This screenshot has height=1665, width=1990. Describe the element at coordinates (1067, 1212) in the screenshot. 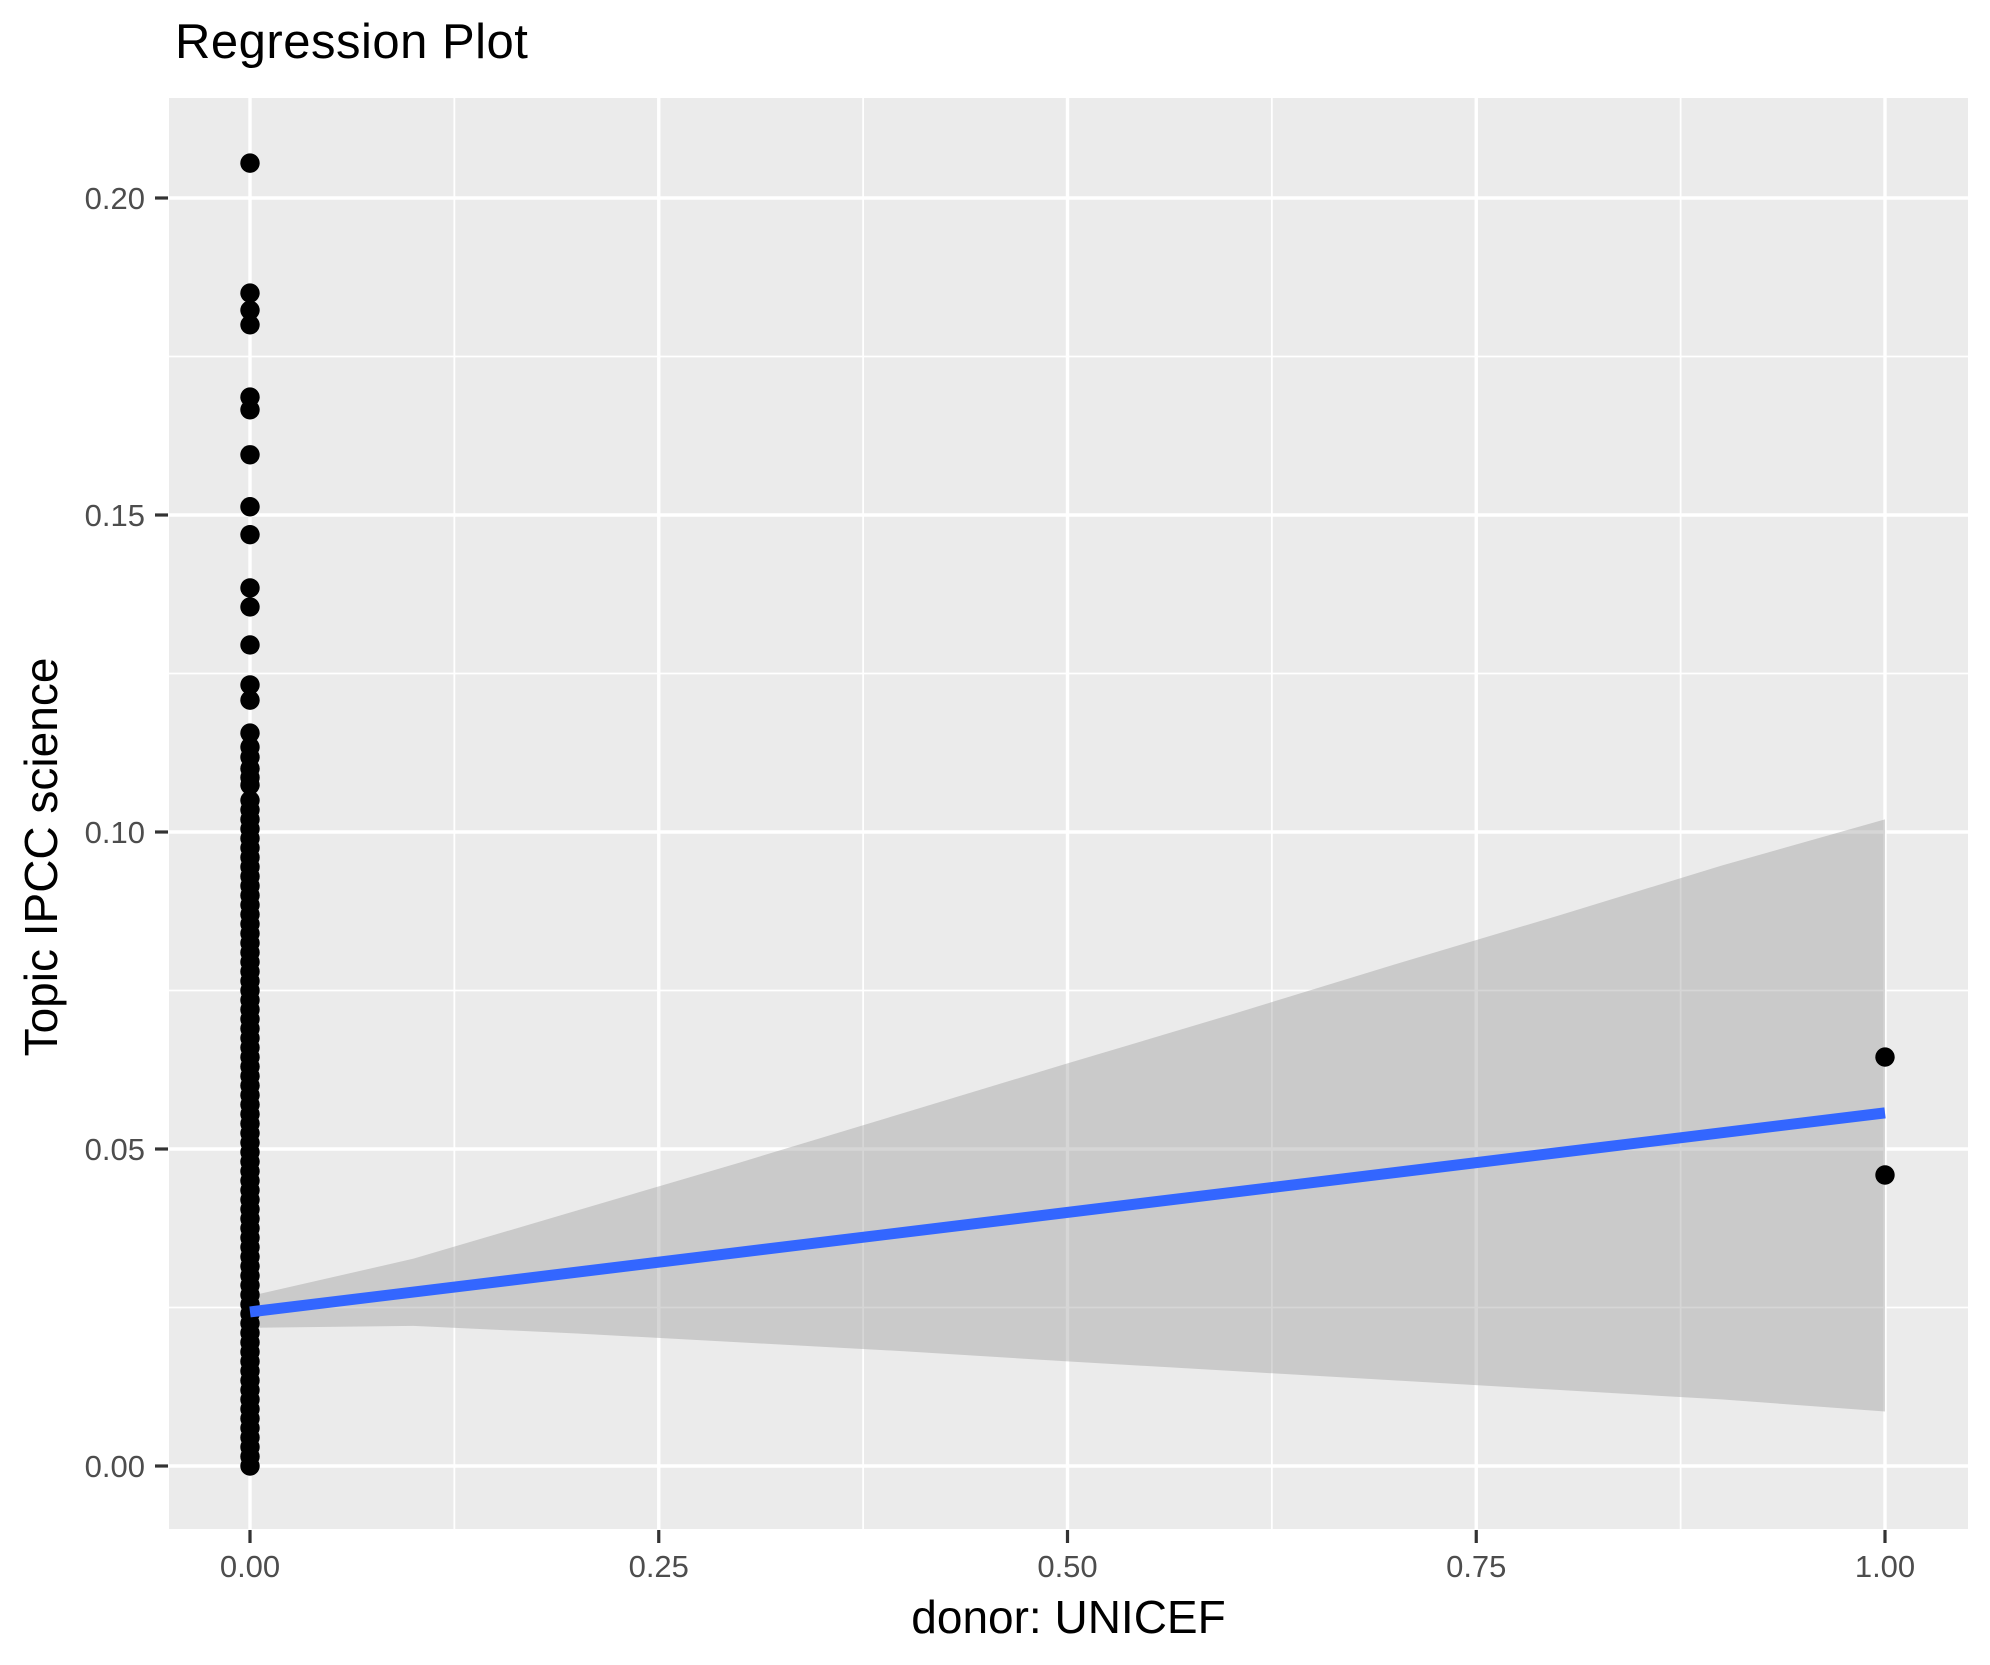

I see `regression-line` at that location.